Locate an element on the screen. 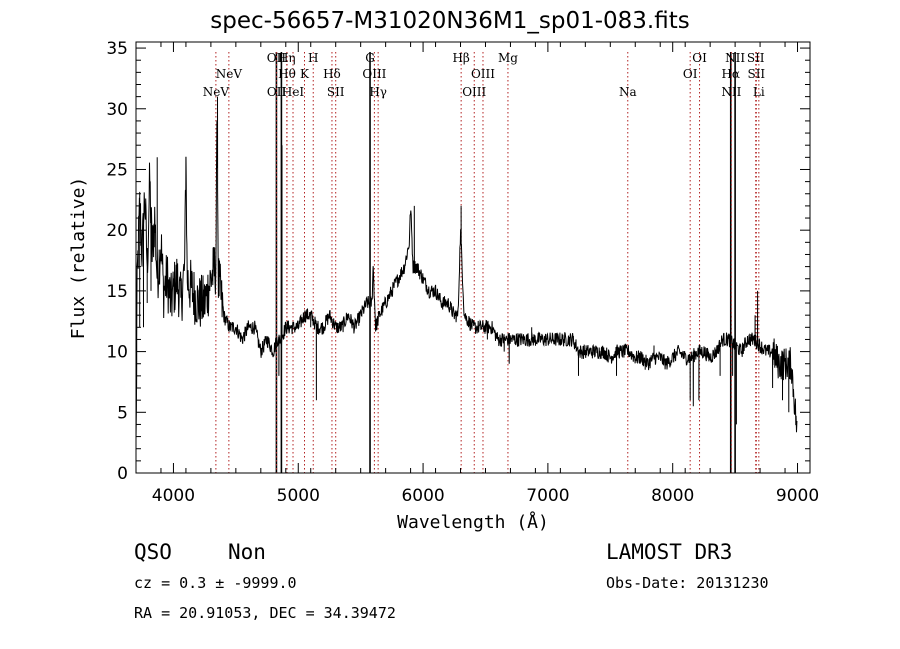 Image resolution: width=900 pixels, height=649 pixels. x-axis-label: Wavelength (Å) is located at coordinates (473, 522).